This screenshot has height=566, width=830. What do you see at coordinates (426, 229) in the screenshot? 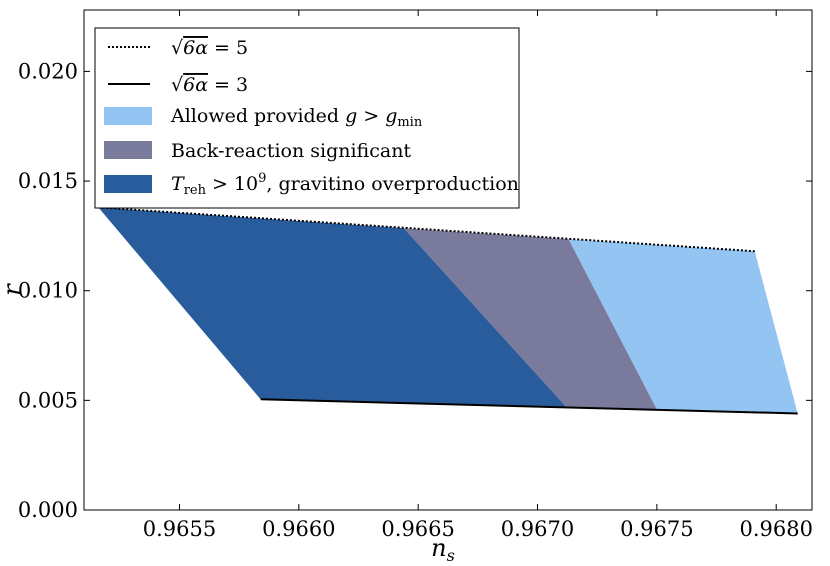
I see `series-line-dotted` at bounding box center [426, 229].